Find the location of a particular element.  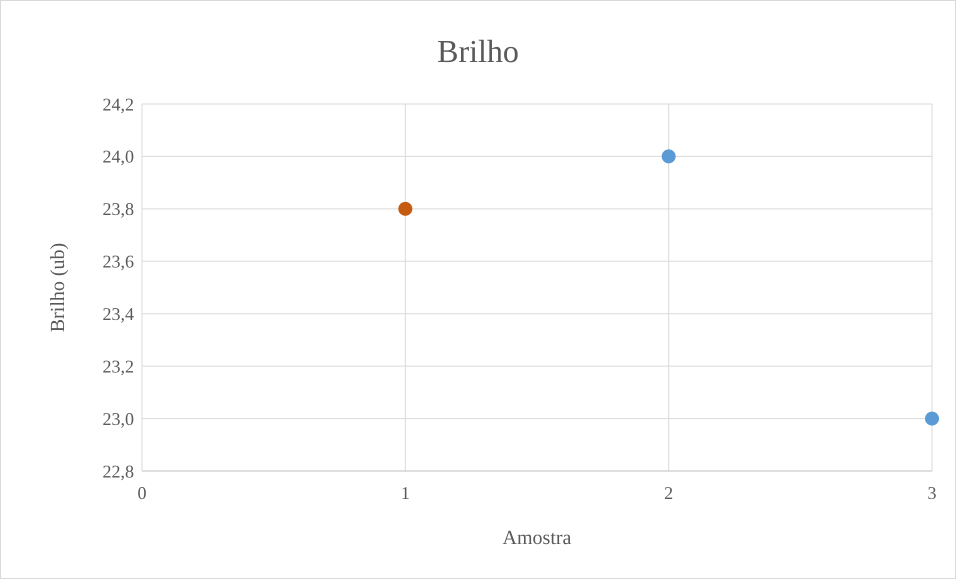

y-tick-label: 24,2 is located at coordinates (118, 104).